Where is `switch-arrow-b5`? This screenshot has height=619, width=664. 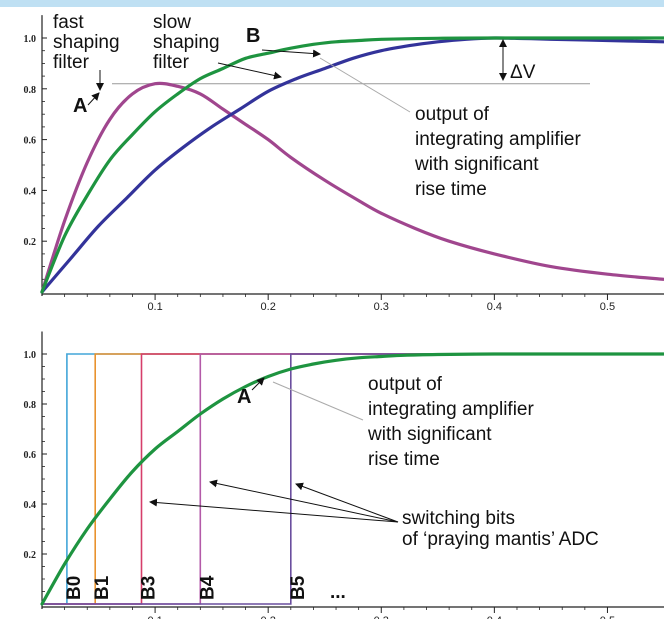 switch-arrow-b5 is located at coordinates (347, 502).